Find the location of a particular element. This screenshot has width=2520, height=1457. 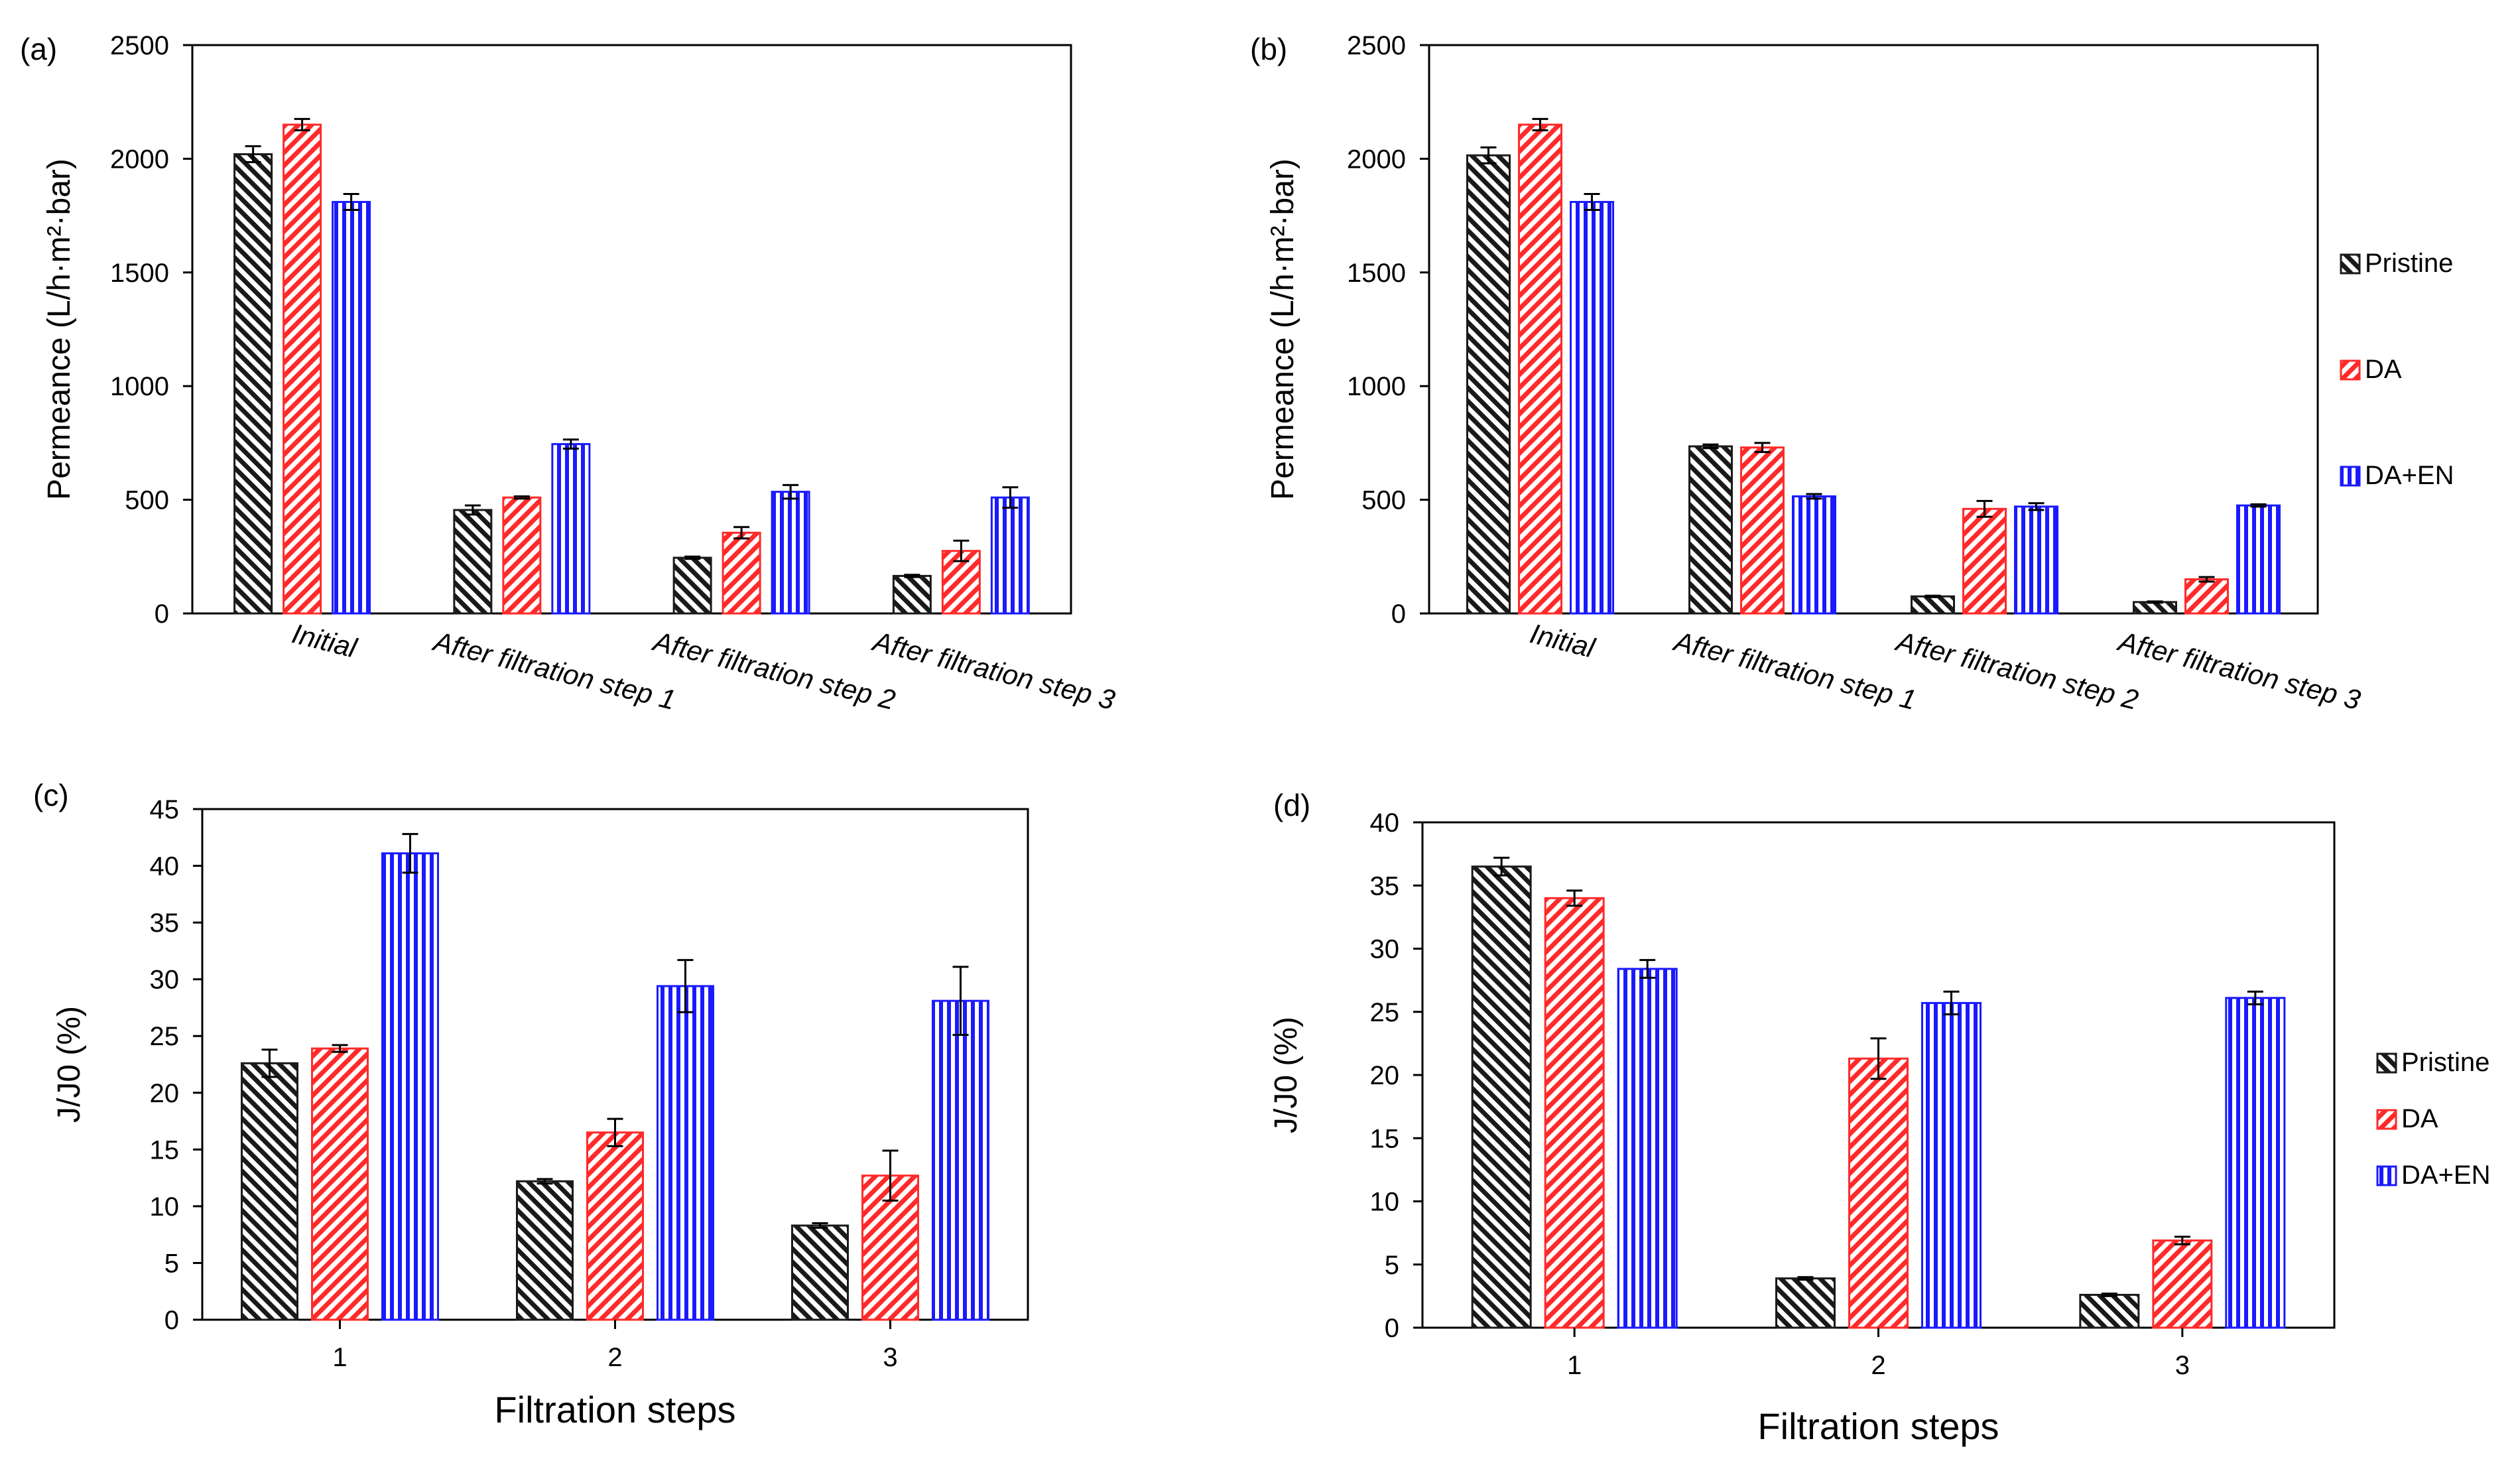

plot-frame is located at coordinates (631, 329).